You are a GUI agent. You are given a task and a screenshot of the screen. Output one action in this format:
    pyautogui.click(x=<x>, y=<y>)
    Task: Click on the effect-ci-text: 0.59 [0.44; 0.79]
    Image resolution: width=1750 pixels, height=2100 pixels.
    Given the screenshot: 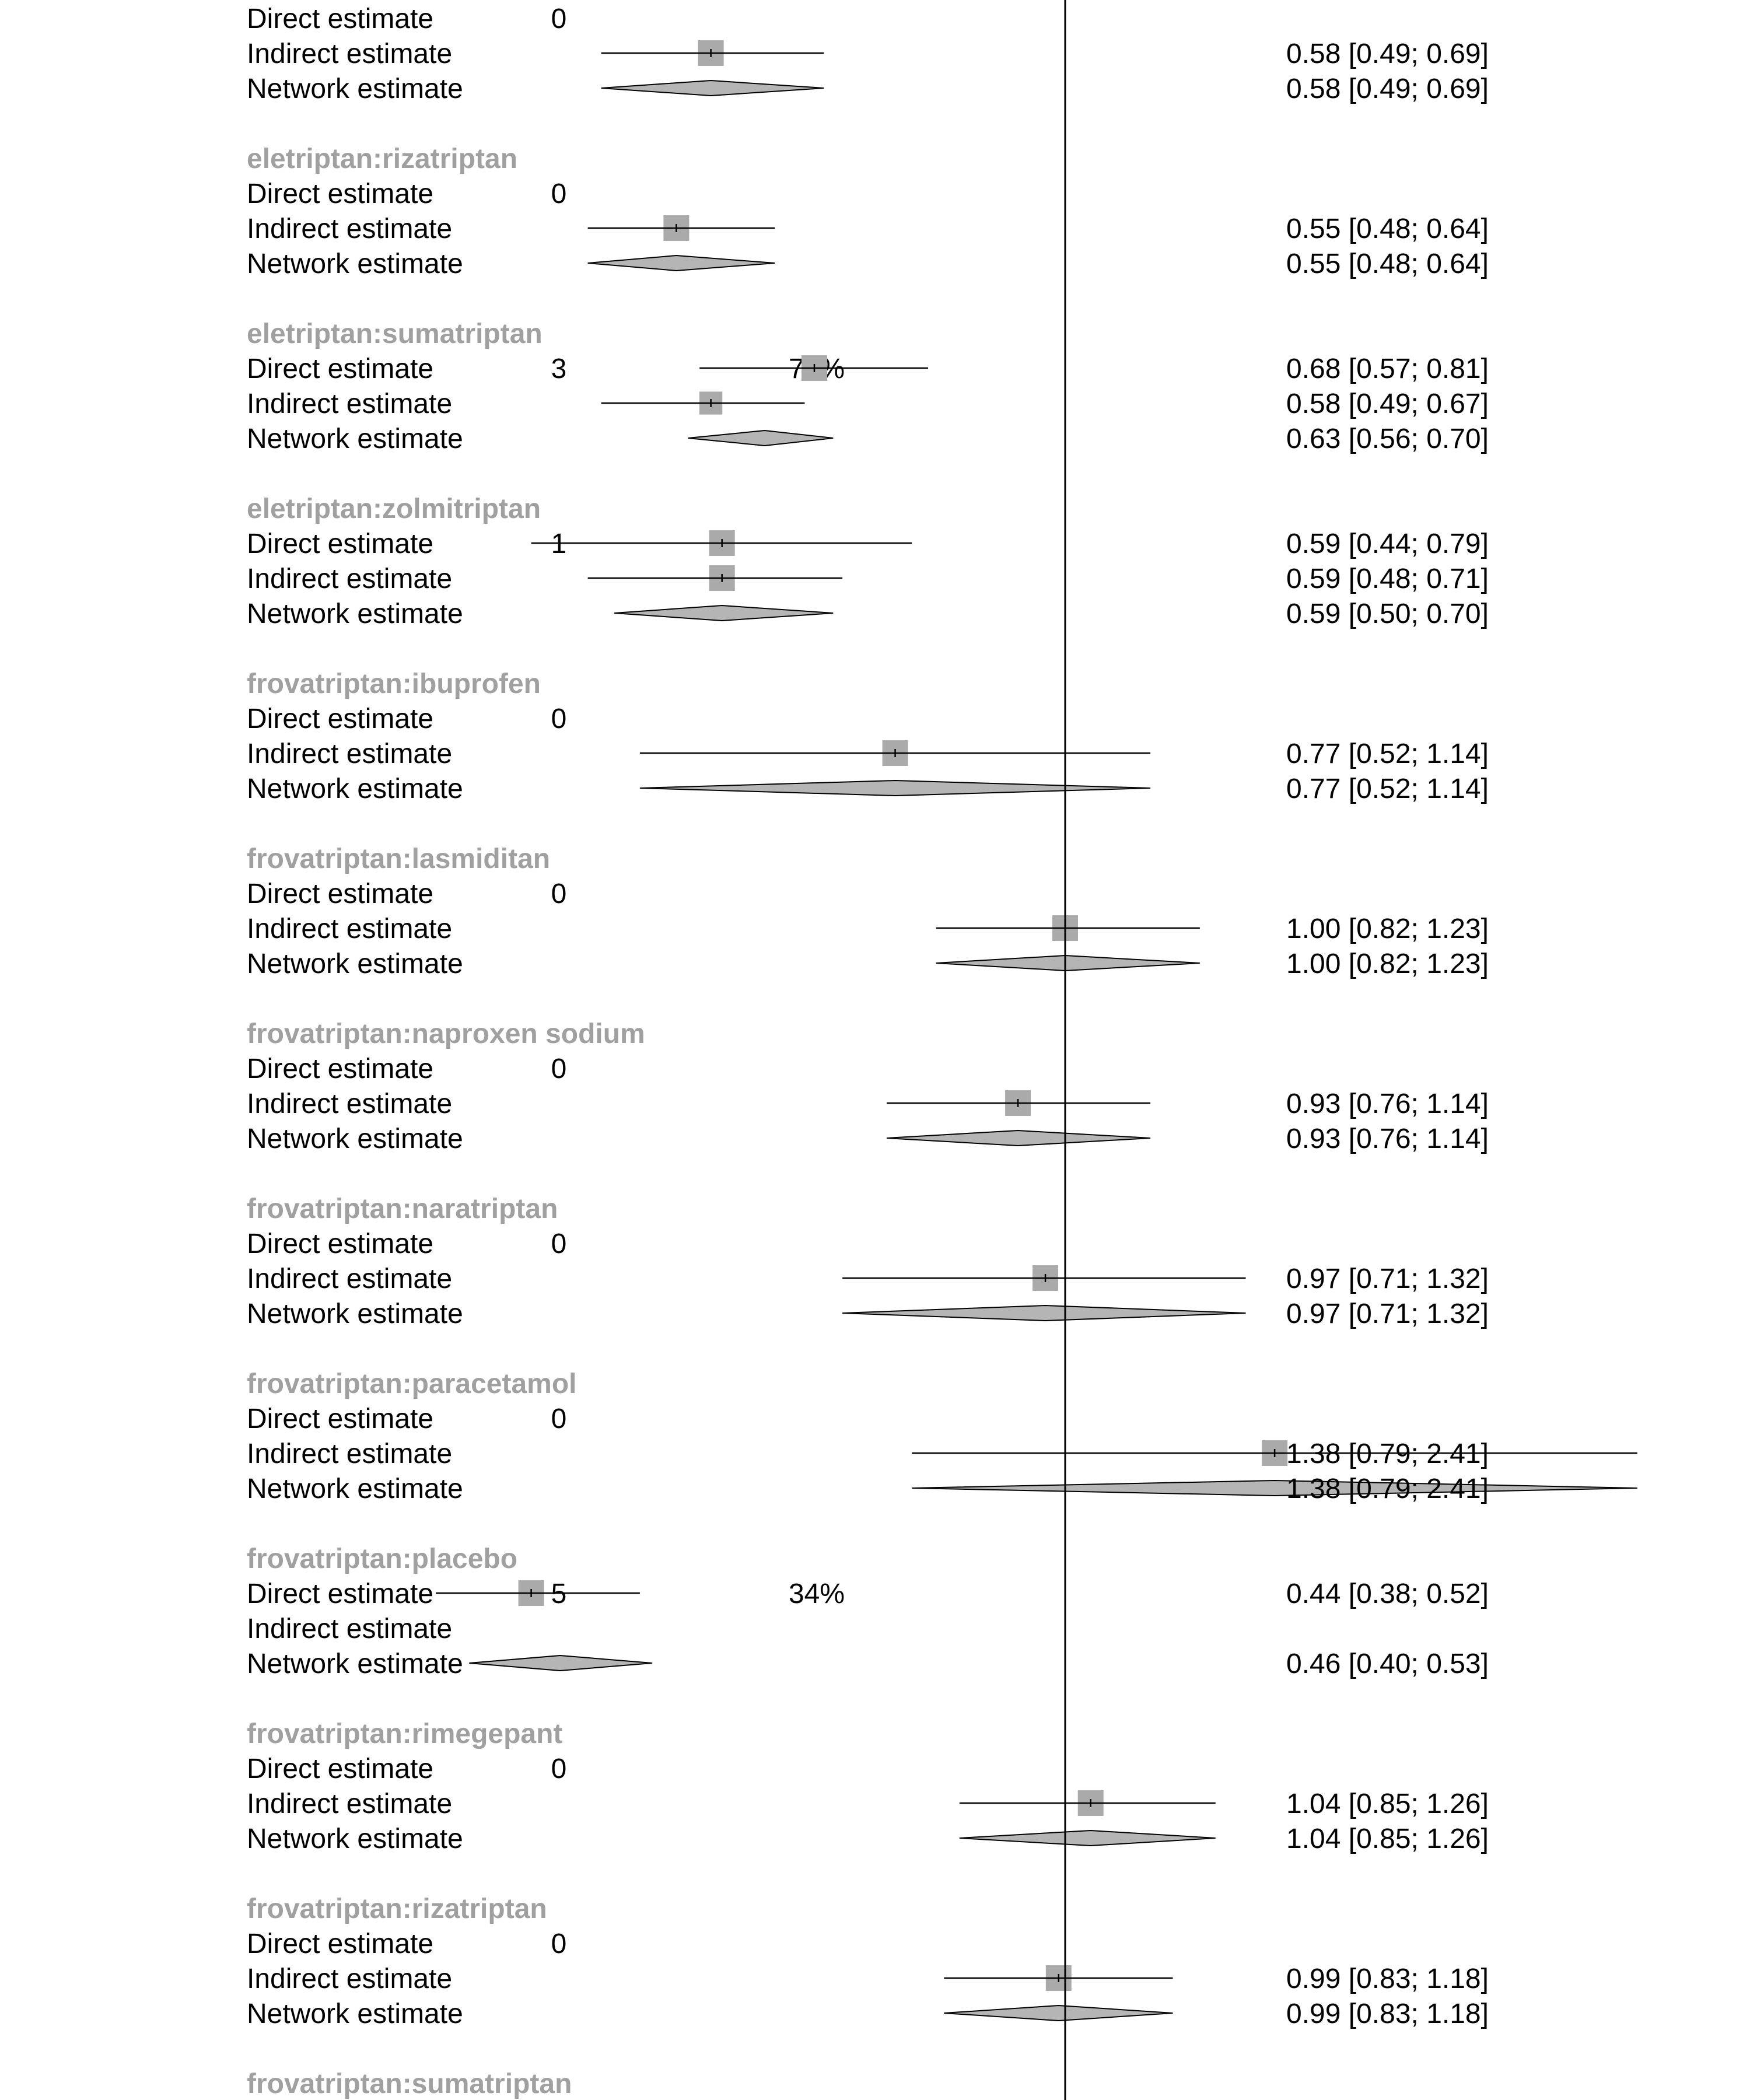 What is the action you would take?
    pyautogui.click(x=1387, y=543)
    